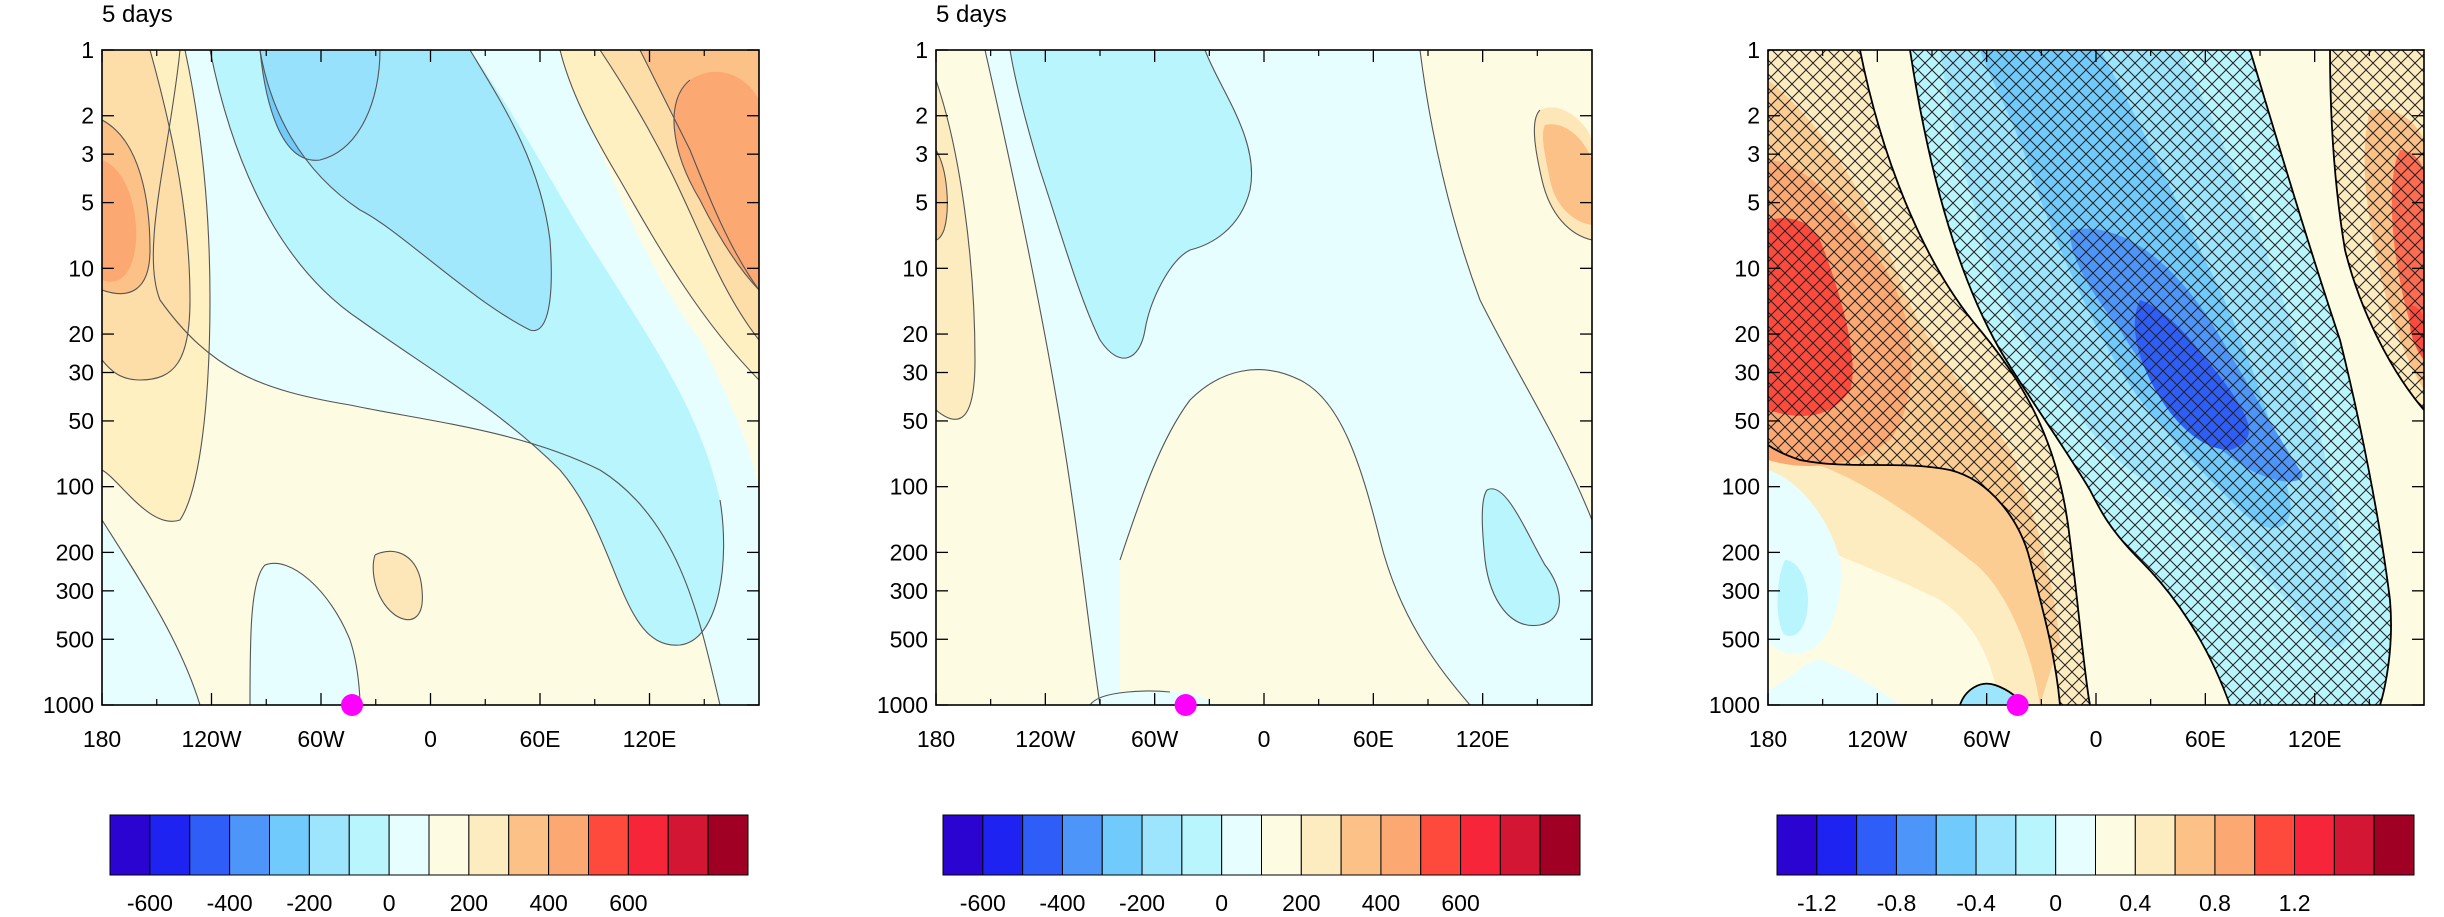 The height and width of the screenshot is (917, 2444). What do you see at coordinates (915, 334) in the screenshot?
I see `ytick-label: 20` at bounding box center [915, 334].